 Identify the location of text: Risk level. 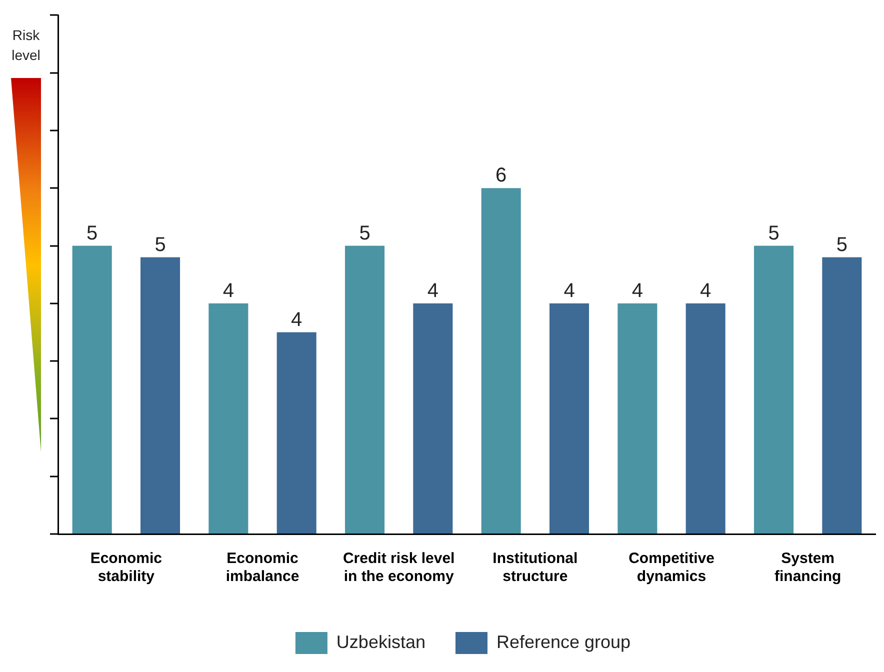
(26, 45).